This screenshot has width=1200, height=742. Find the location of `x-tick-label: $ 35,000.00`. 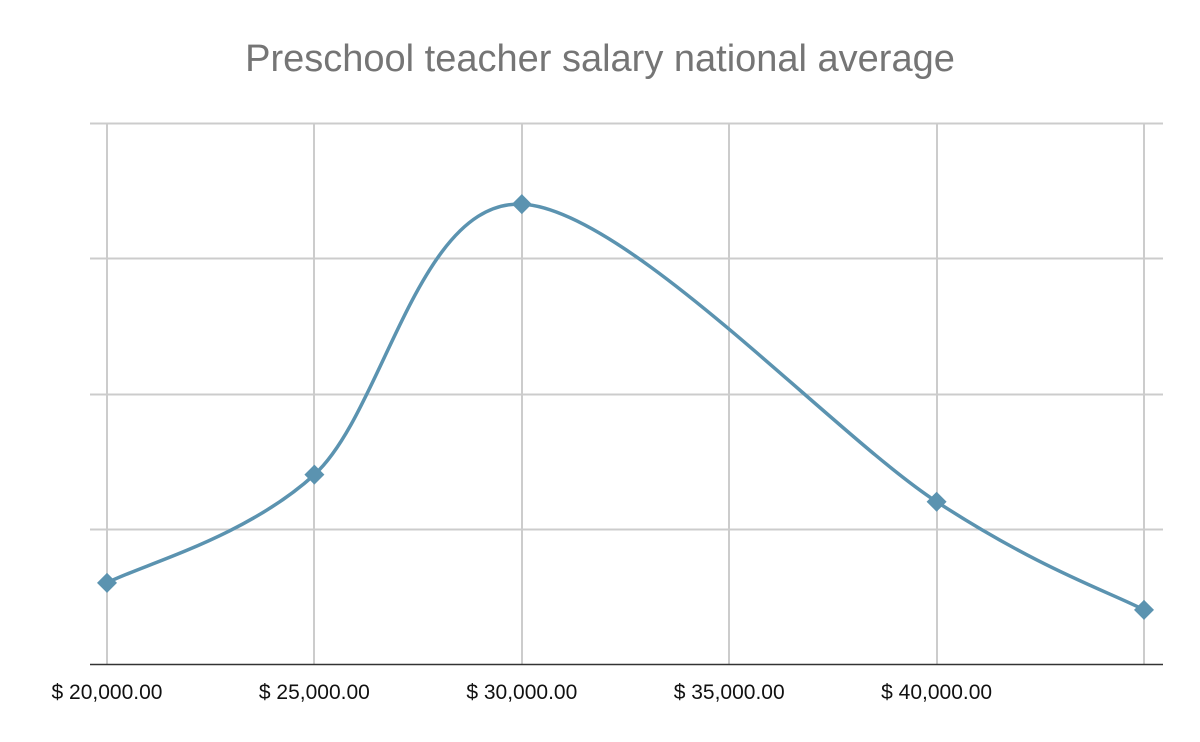

x-tick-label: $ 35,000.00 is located at coordinates (729, 692).